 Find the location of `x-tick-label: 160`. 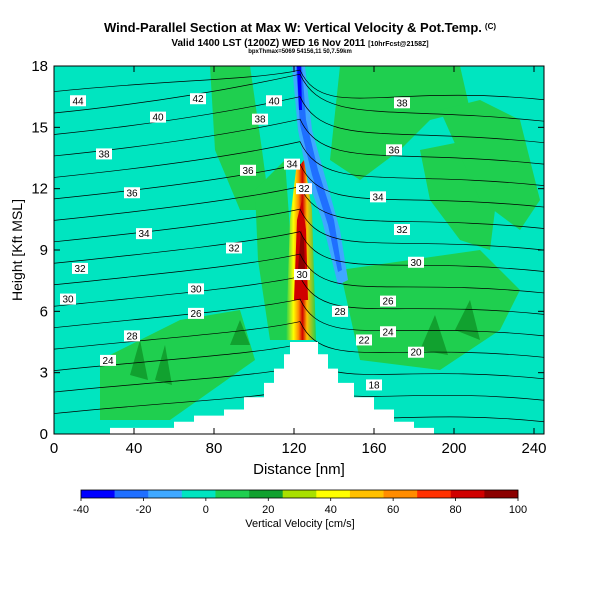

x-tick-label: 160 is located at coordinates (373, 448).